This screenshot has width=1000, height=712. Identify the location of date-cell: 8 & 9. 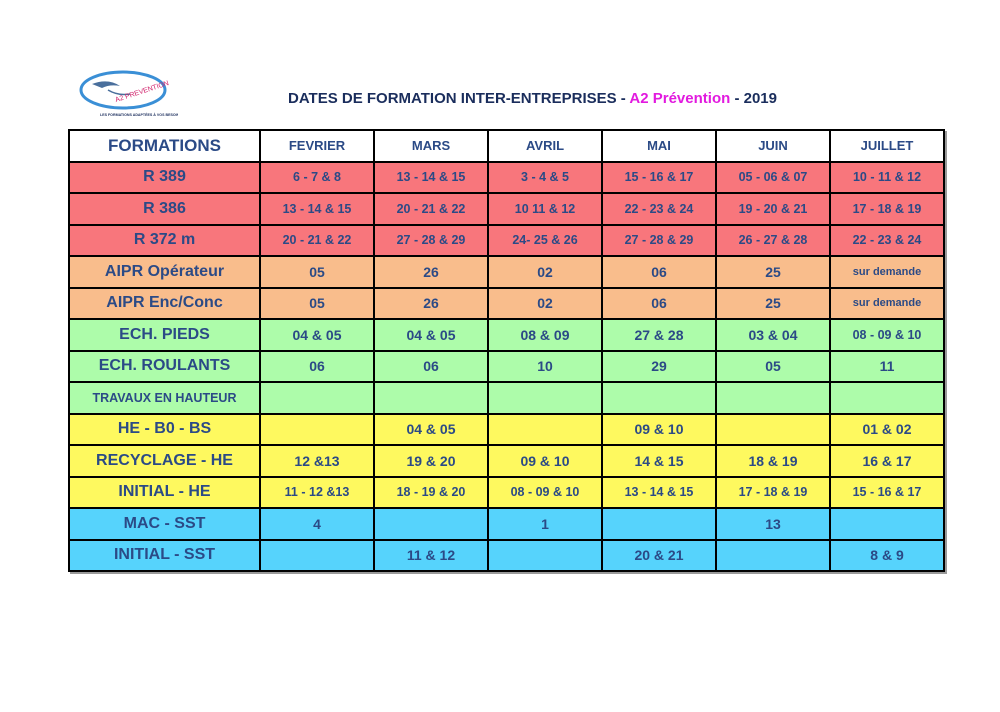
(887, 555).